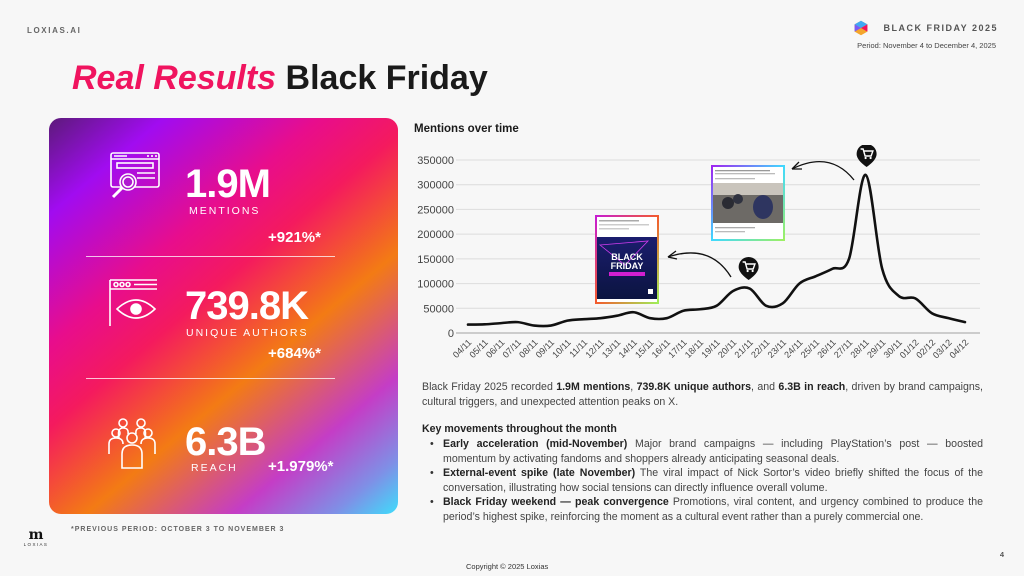  I want to click on y-tick-label: 100000, so click(435, 285).